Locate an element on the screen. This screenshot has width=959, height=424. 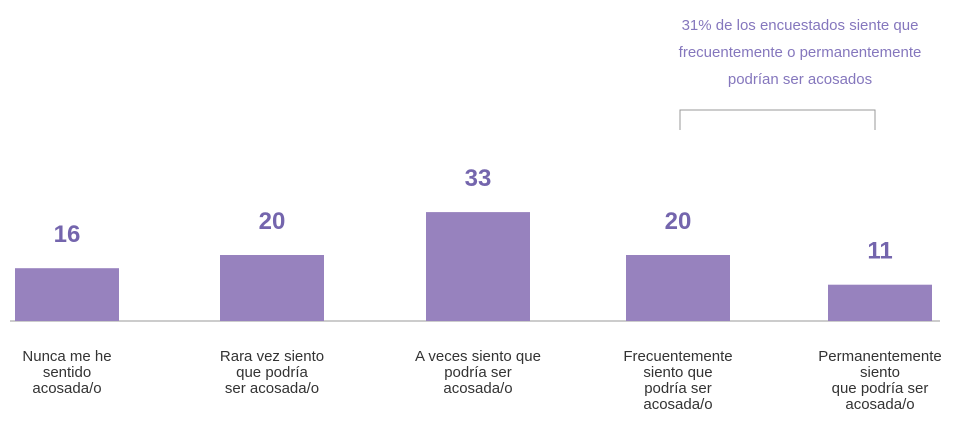
category-label: Nunca me he sentido acosada/o is located at coordinates (67, 372).